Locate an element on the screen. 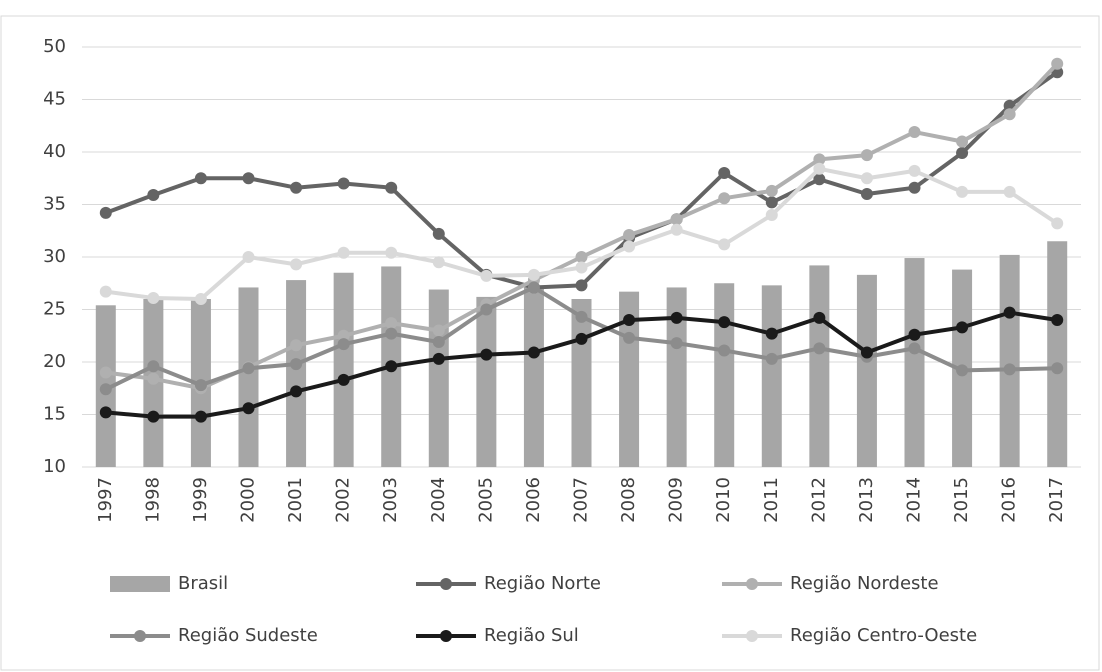  x-tick-label: 2004 is located at coordinates (438, 500).